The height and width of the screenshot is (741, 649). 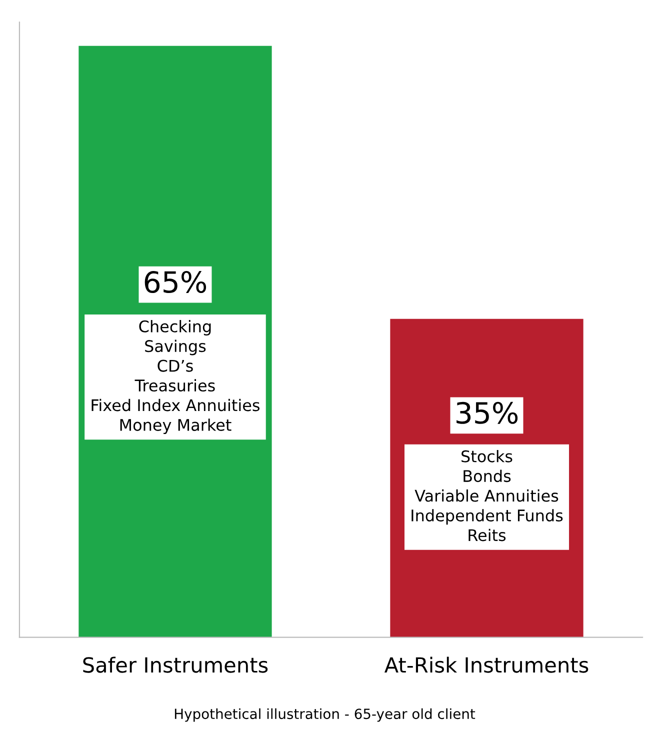 What do you see at coordinates (175, 664) in the screenshot?
I see `x-tick-label: Safer Instruments` at bounding box center [175, 664].